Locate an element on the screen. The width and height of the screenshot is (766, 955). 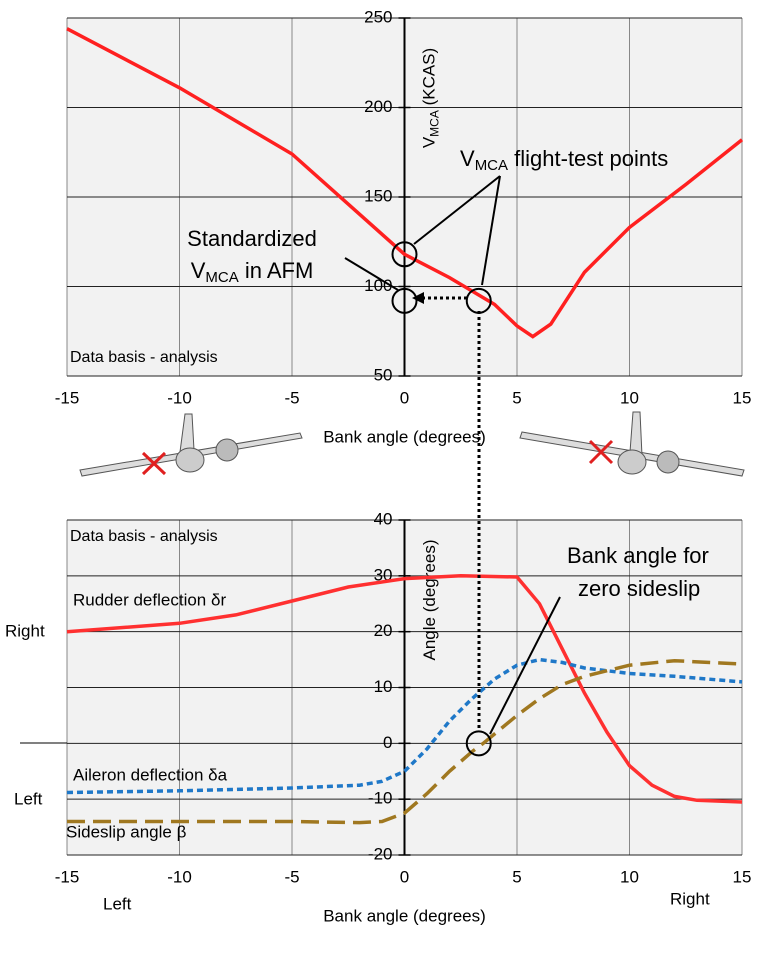
airplane-left is located at coordinates (191, 445).